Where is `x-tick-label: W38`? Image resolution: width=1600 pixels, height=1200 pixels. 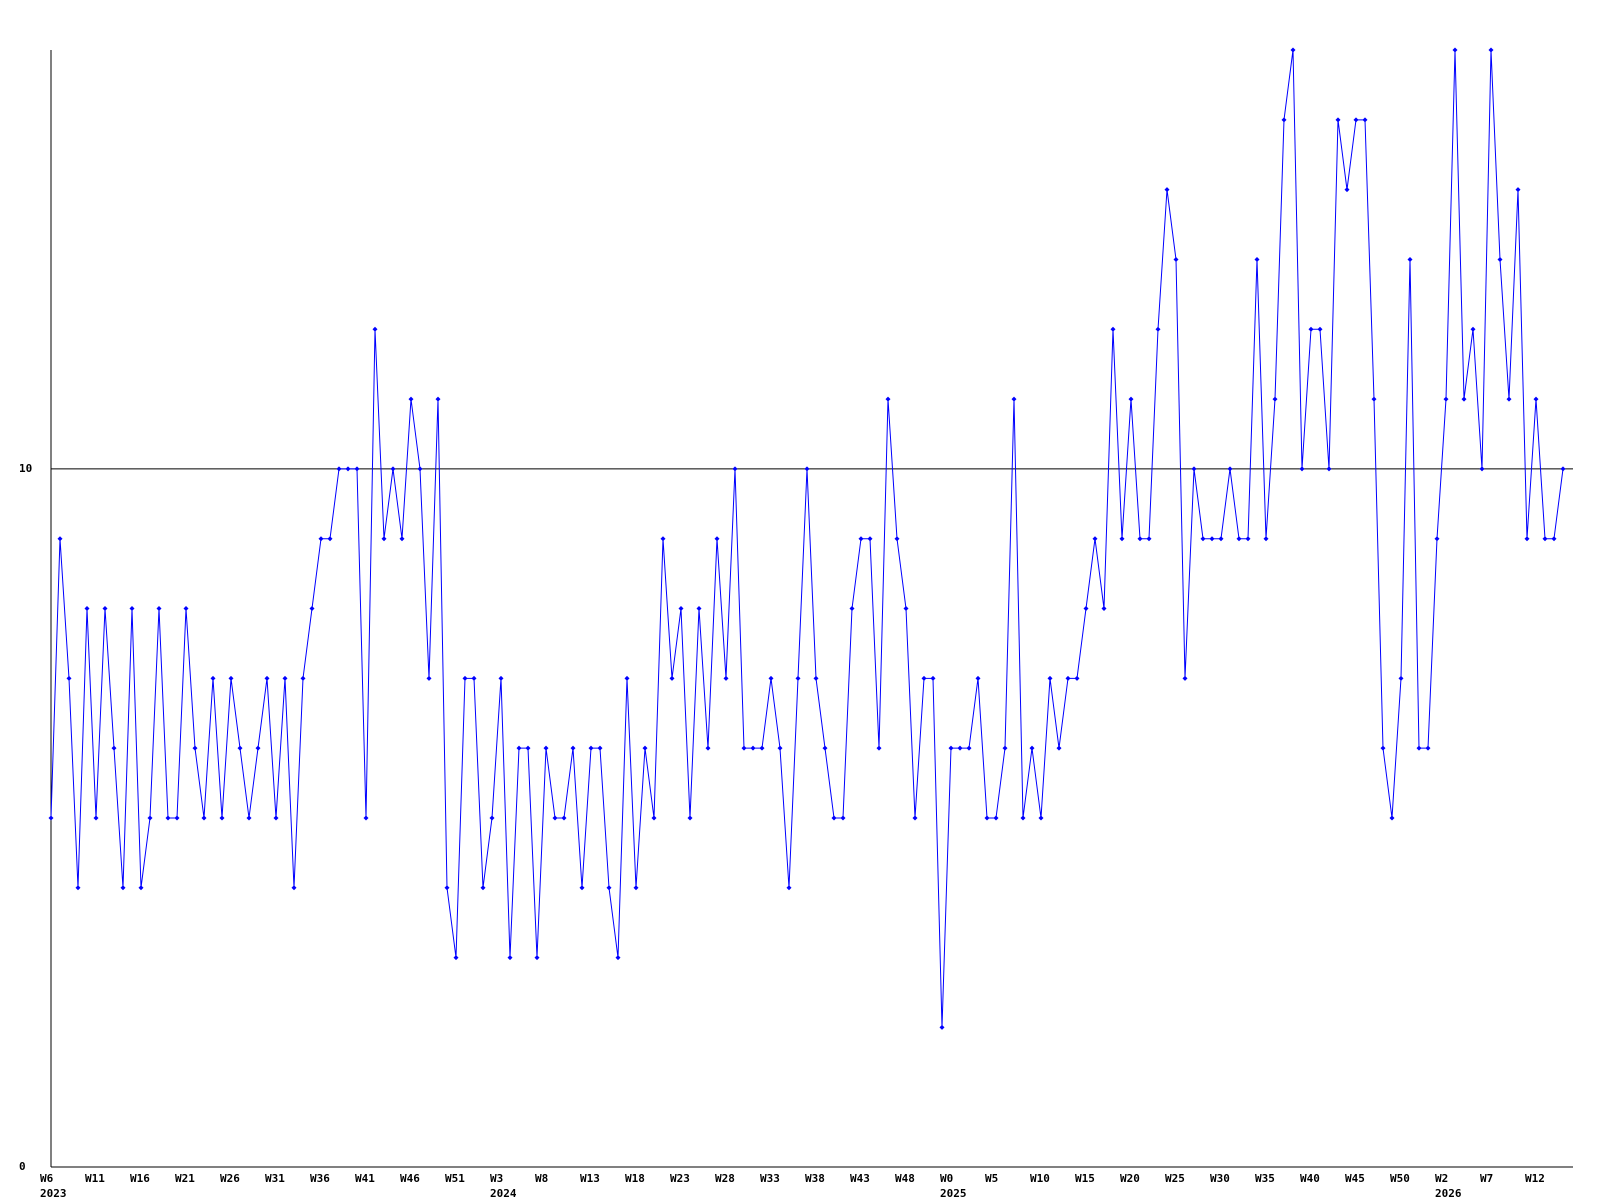
x-tick-label: W38 is located at coordinates (815, 1178).